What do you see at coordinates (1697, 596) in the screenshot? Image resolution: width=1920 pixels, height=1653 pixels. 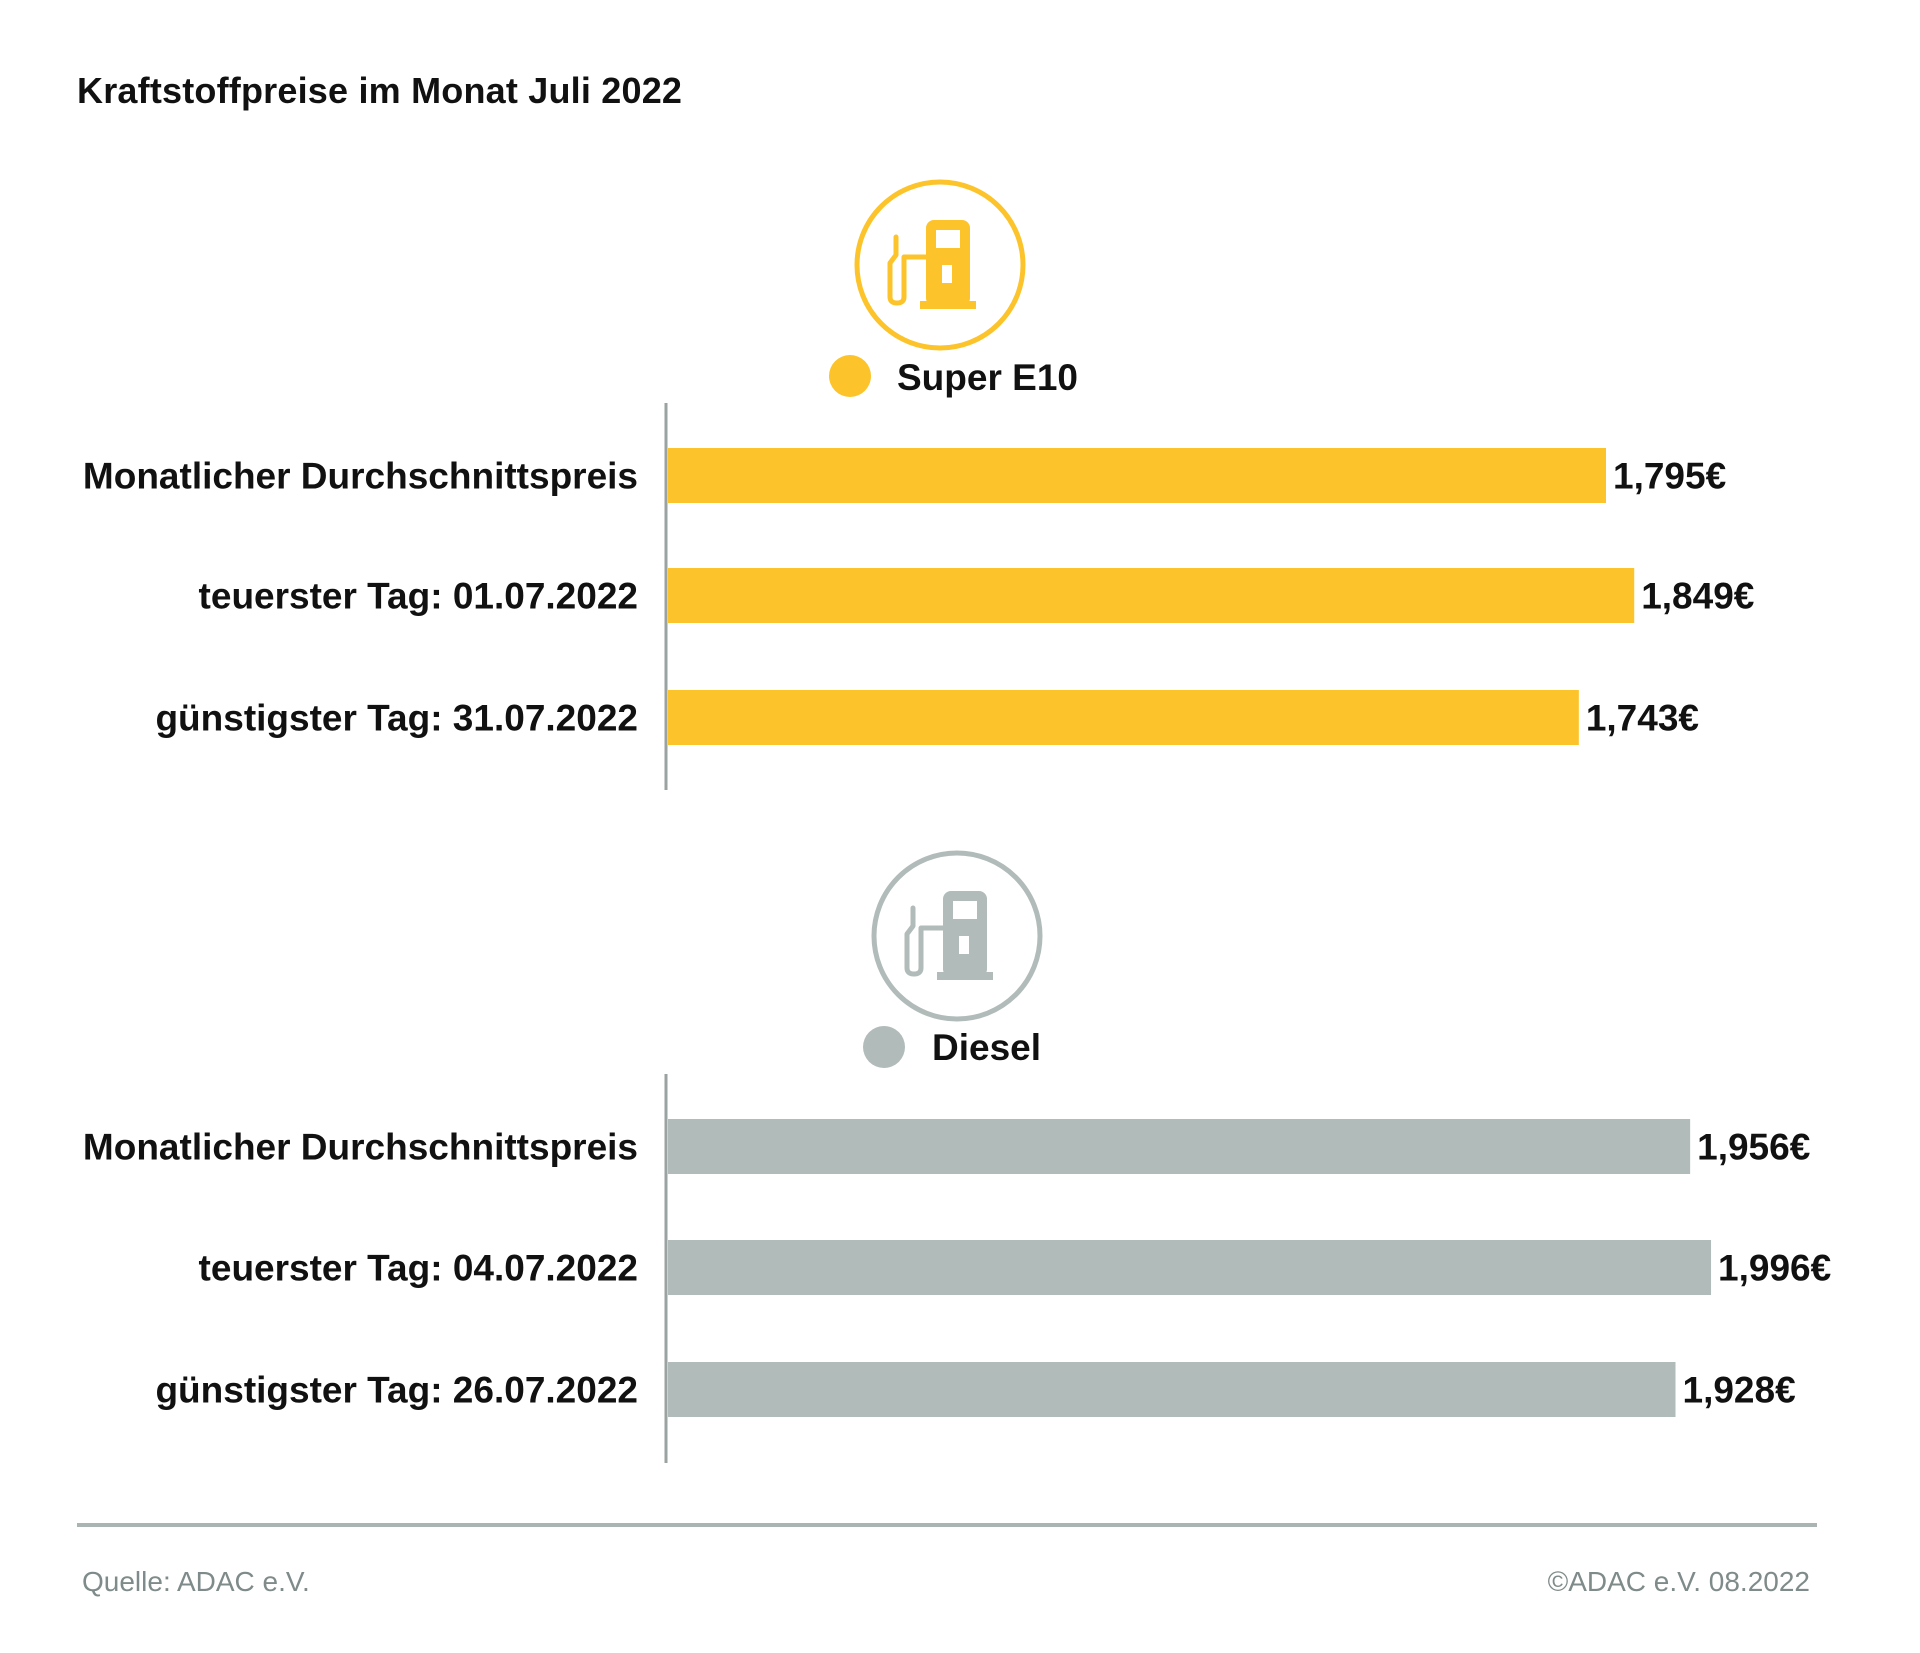 I see `value-label-super-e10-2: 1,849€` at bounding box center [1697, 596].